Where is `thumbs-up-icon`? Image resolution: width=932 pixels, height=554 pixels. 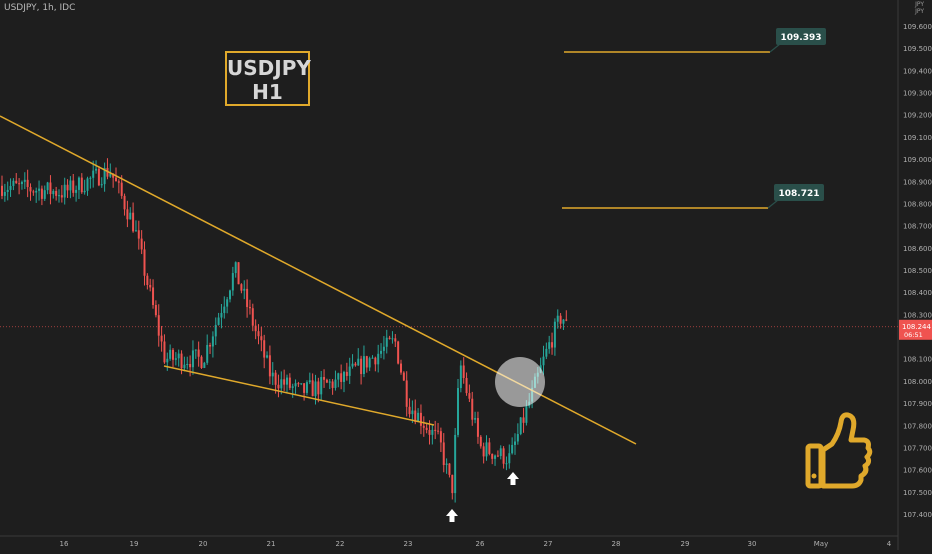 thumbs-up-icon is located at coordinates (839, 450).